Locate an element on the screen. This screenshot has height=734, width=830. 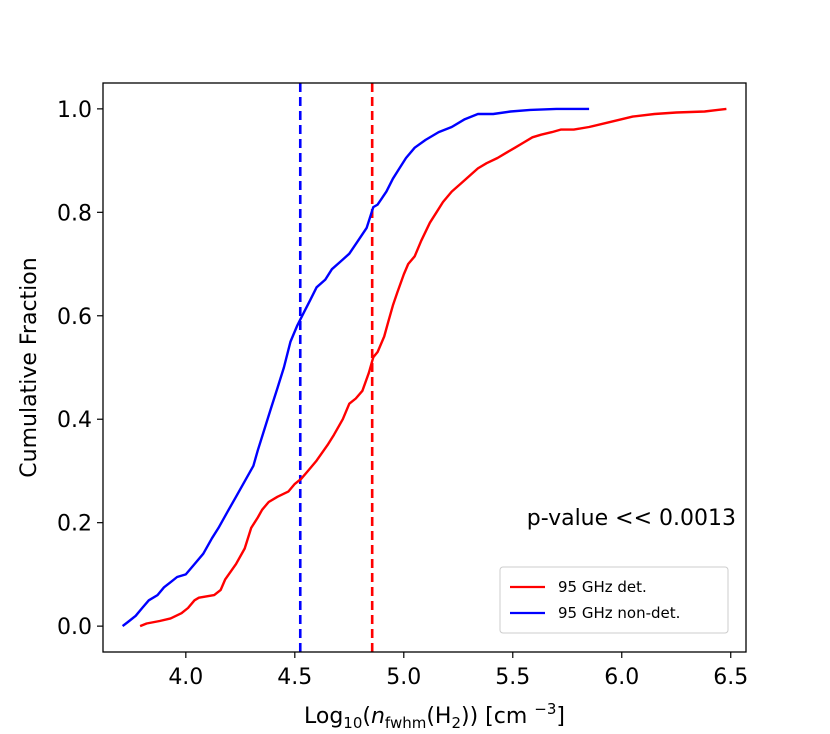
x-label-prefix: Log is located at coordinates (323, 716).